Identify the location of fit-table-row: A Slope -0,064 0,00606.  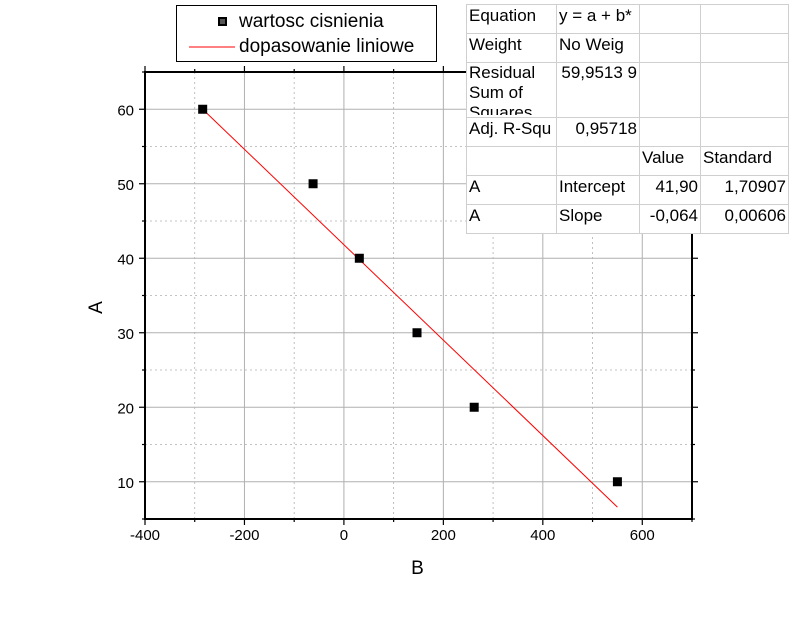
(627, 219).